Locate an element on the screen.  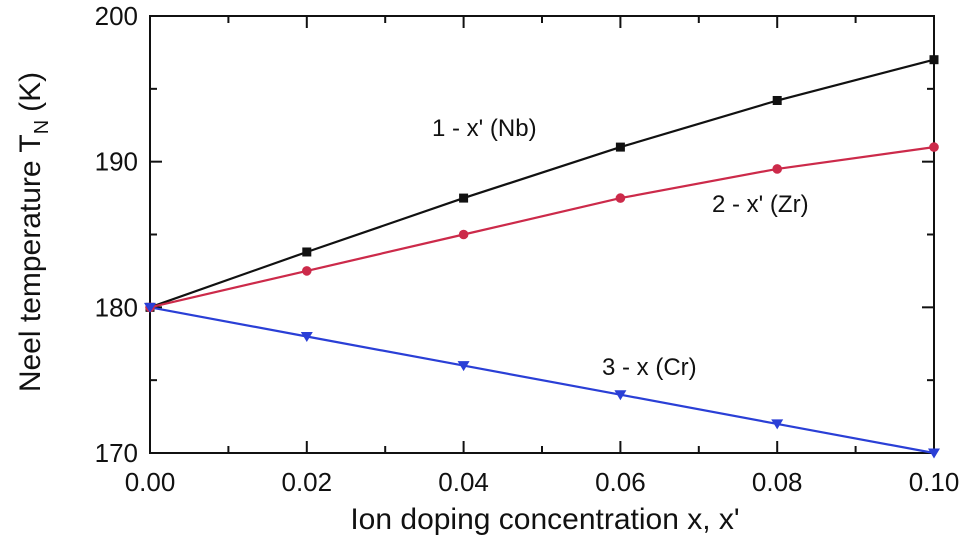
series-label-cr: 3 - x (Cr) is located at coordinates (649, 367).